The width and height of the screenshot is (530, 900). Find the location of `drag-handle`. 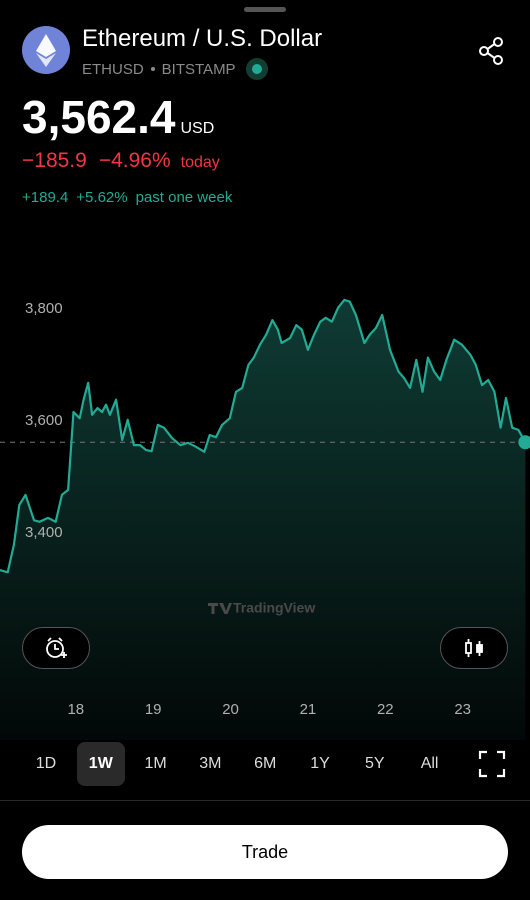

drag-handle is located at coordinates (265, 9).